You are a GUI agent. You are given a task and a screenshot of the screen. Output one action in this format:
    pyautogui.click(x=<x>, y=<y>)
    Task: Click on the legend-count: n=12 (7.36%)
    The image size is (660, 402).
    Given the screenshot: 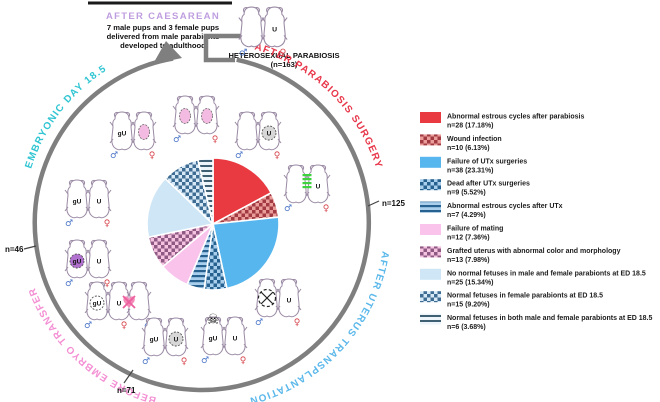 What is the action you would take?
    pyautogui.click(x=468, y=238)
    